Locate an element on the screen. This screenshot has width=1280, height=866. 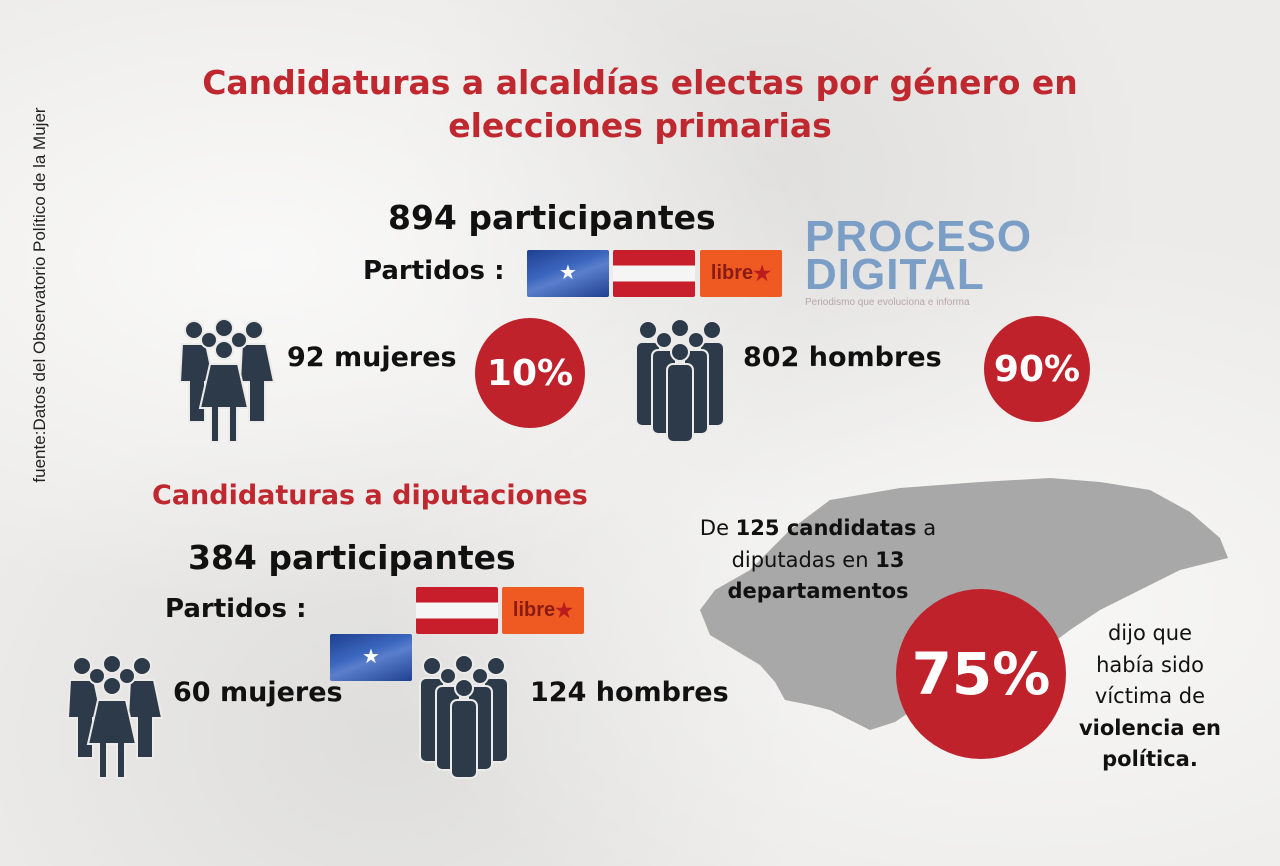
violence-text-line: dijo que is located at coordinates (1150, 633).